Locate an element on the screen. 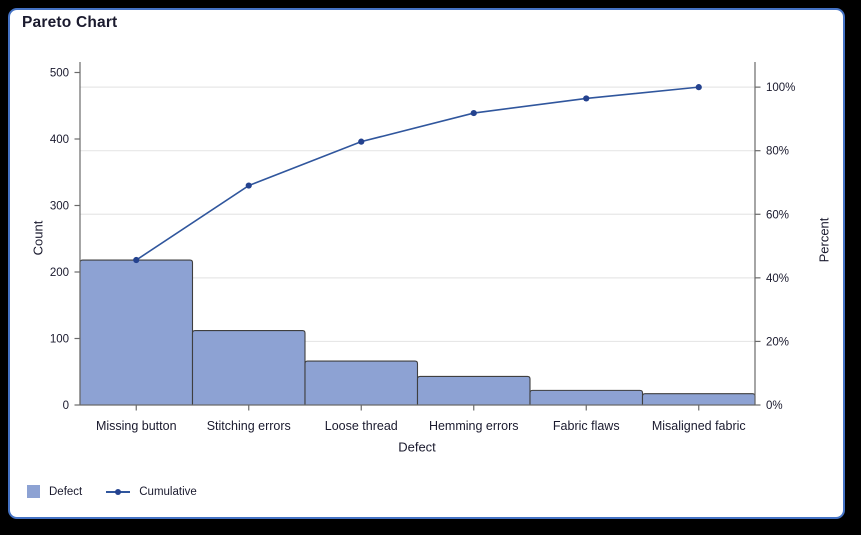 This screenshot has height=535, width=861. percent-tick-label: 60% is located at coordinates (777, 215).